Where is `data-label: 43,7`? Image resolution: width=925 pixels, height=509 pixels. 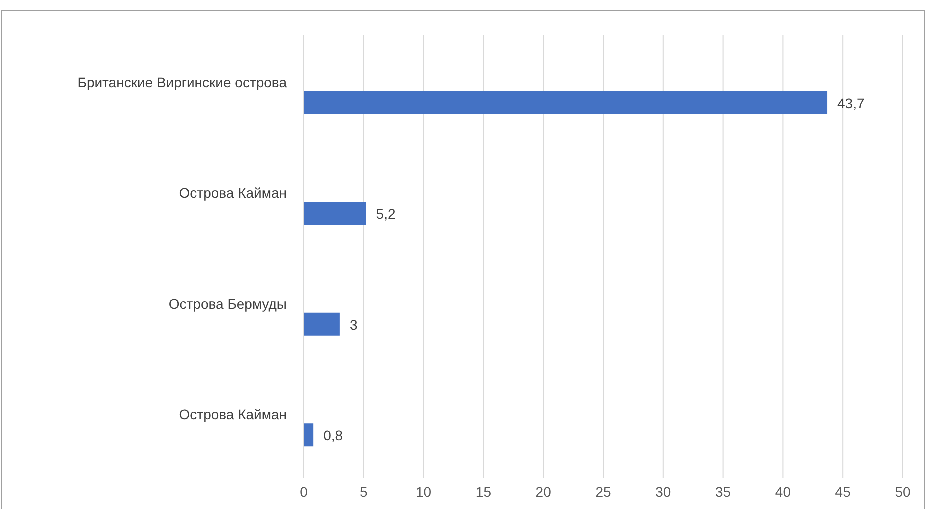
data-label: 43,7 is located at coordinates (851, 103).